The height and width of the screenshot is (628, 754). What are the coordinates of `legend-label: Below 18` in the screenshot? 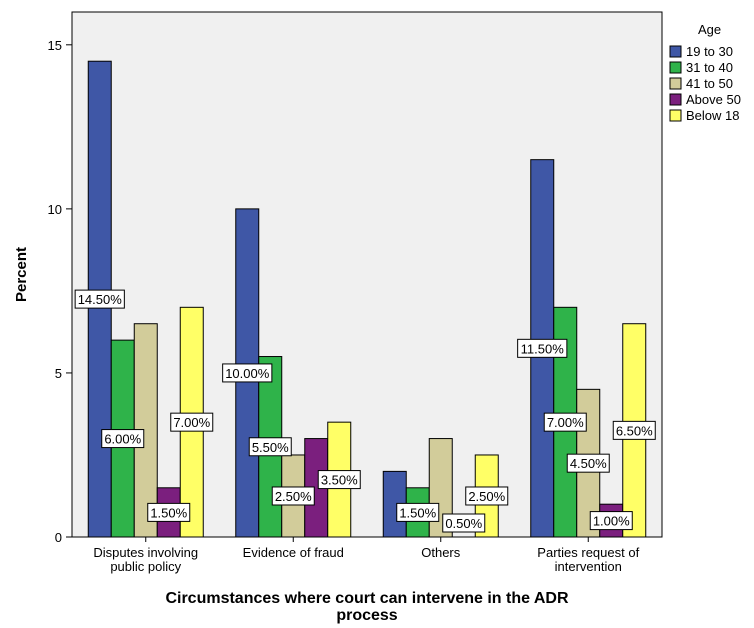 It's located at (712, 115).